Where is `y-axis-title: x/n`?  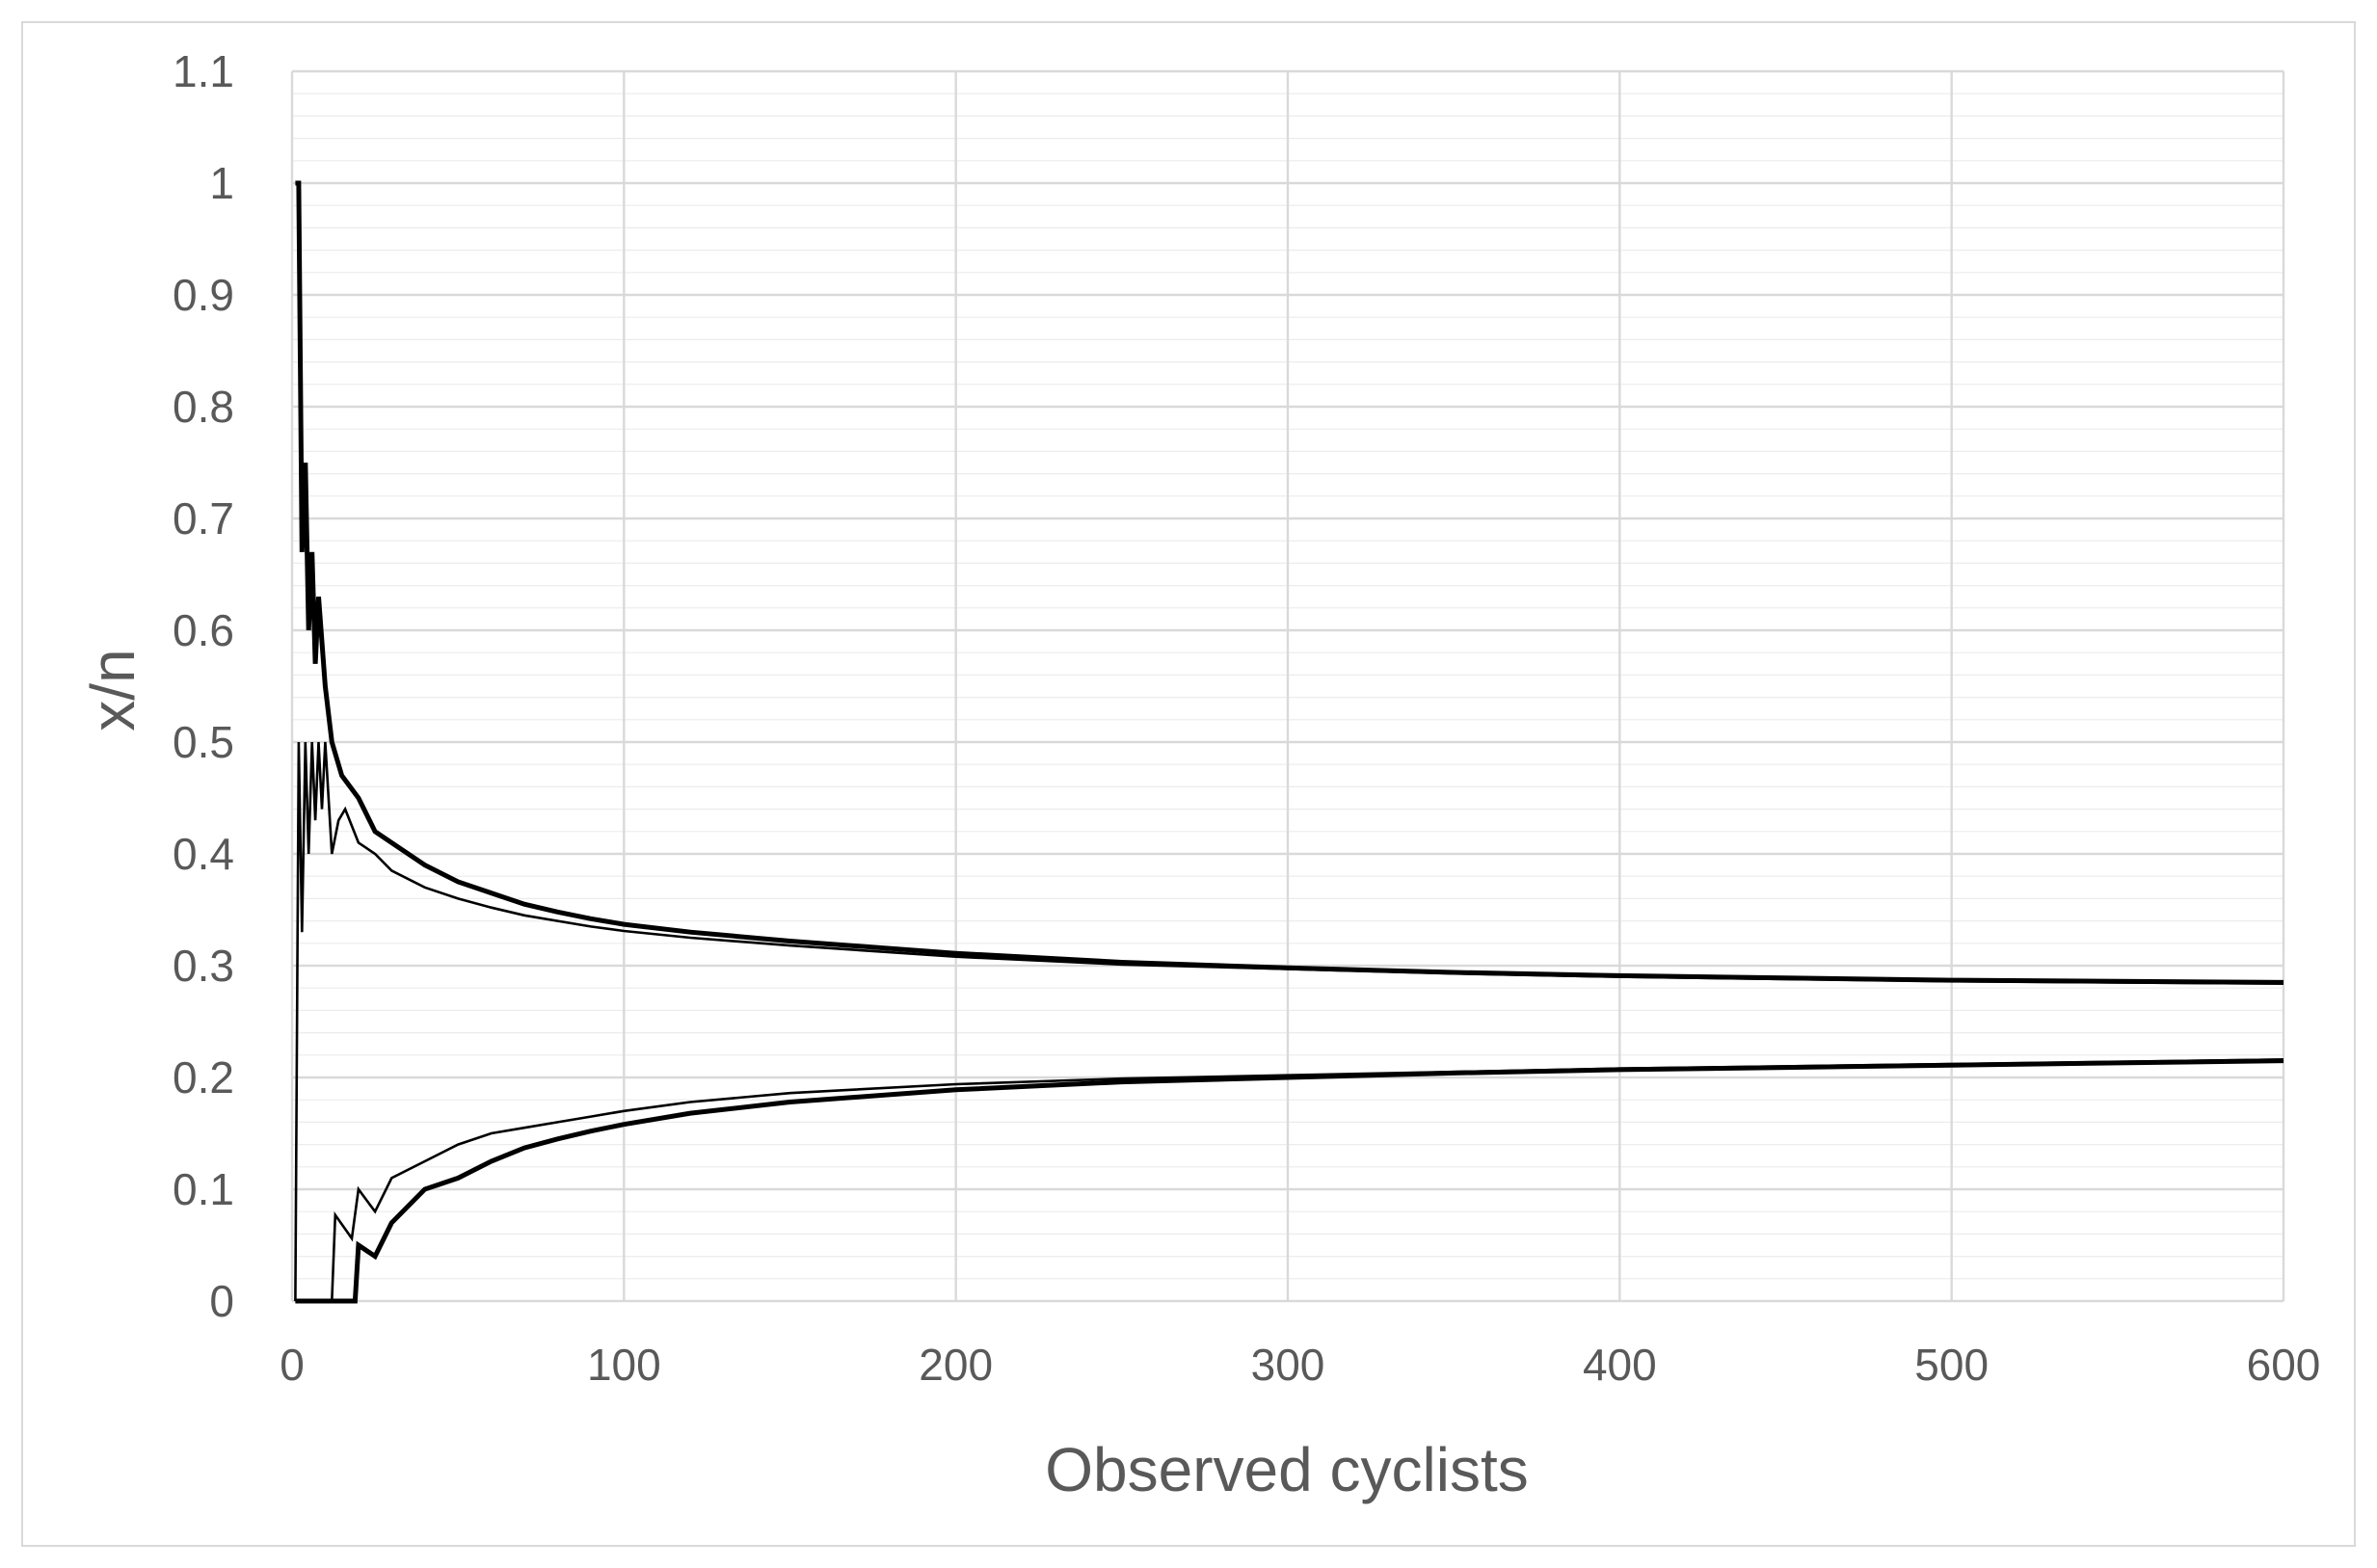
y-axis-title: x/n is located at coordinates (112, 690).